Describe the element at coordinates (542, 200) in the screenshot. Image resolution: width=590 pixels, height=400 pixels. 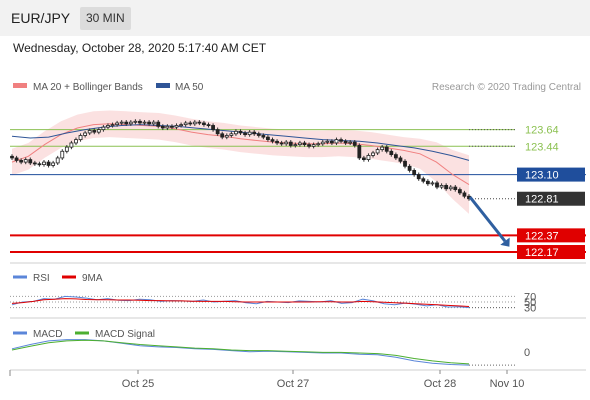
I see `level-label-last: 122.81` at that location.